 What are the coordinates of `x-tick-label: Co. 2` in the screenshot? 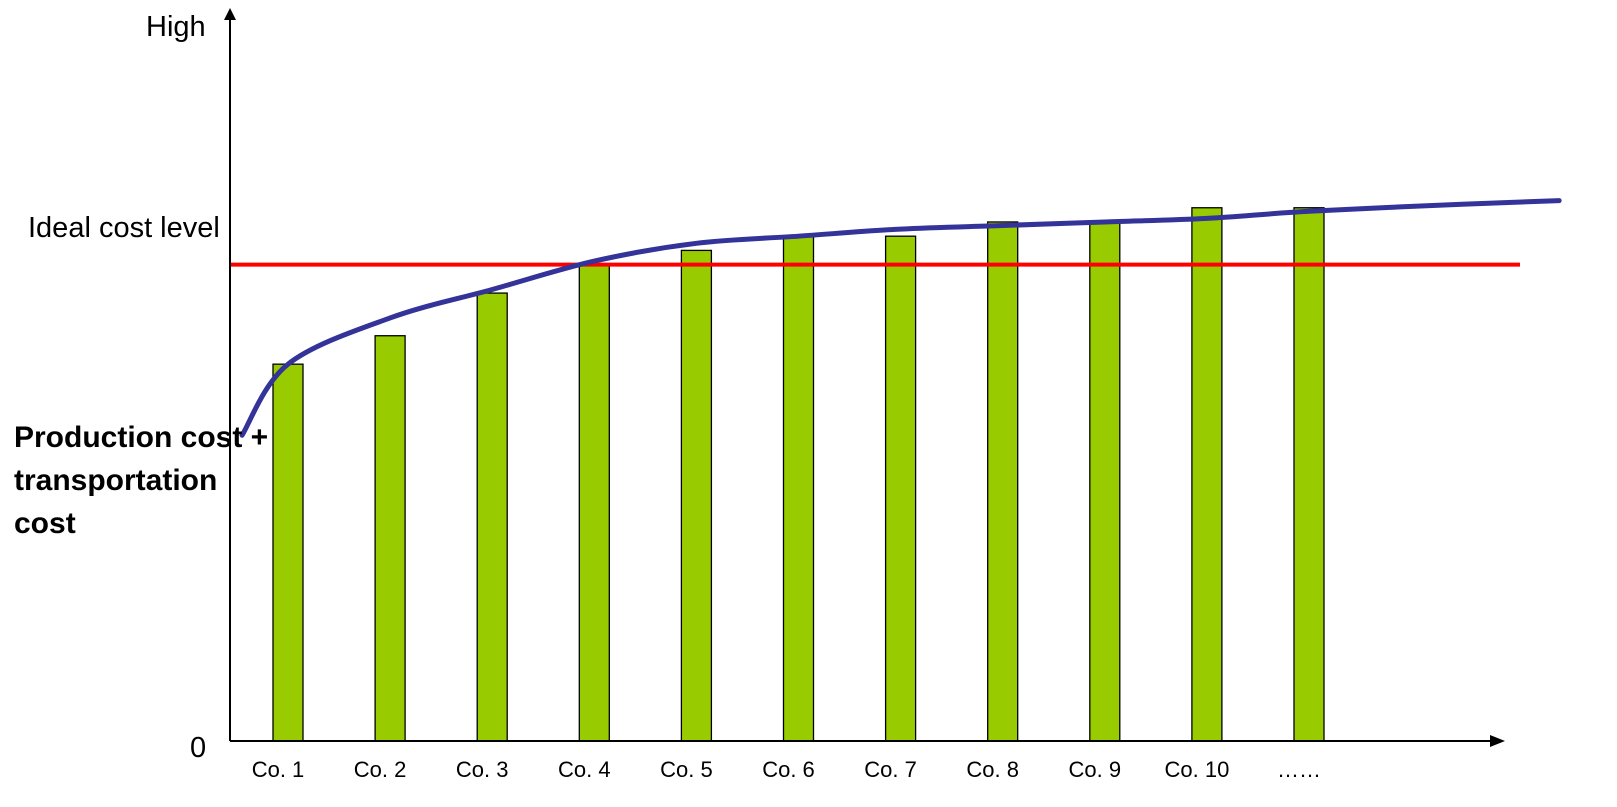 It's located at (380, 769).